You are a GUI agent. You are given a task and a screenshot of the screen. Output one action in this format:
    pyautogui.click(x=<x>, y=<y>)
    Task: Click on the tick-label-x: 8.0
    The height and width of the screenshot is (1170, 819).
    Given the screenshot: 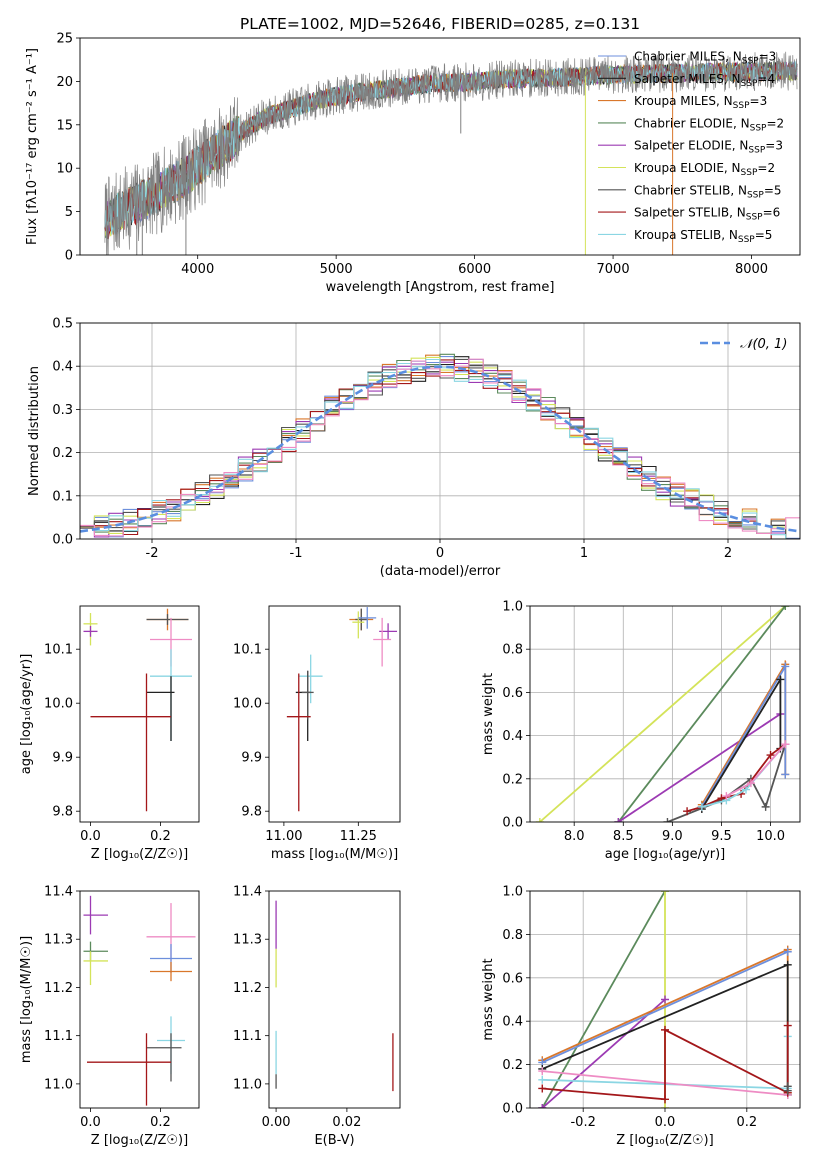 What is the action you would take?
    pyautogui.click(x=574, y=836)
    